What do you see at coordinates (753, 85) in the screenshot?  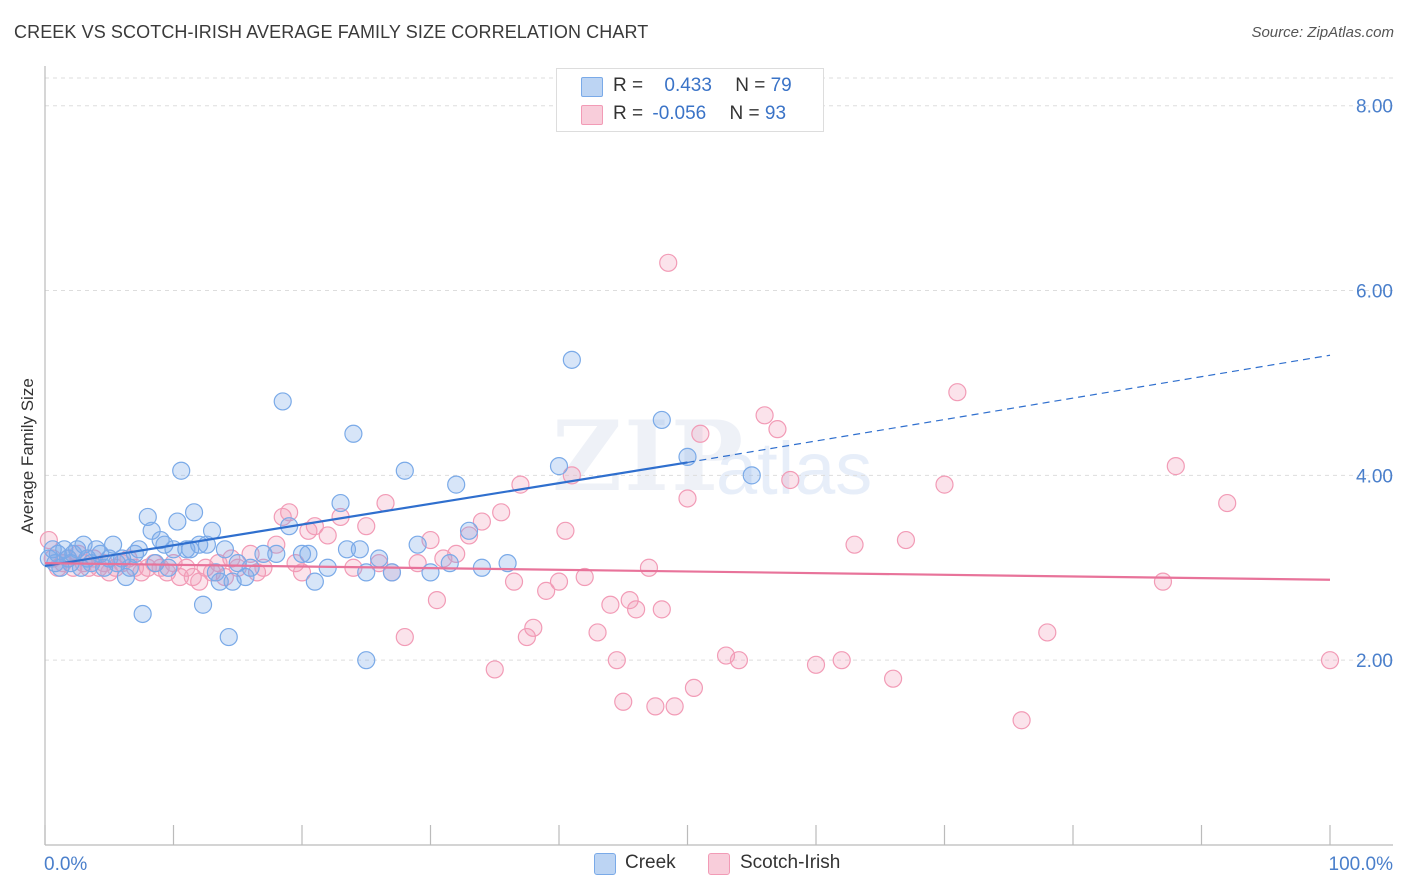 I see `creek-n-label: N =` at bounding box center [753, 85].